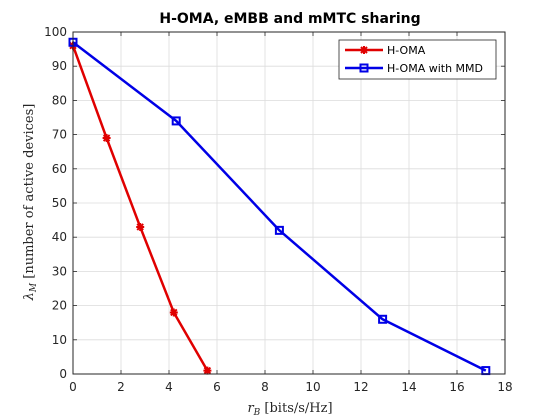 This screenshot has height=420, width=560. What do you see at coordinates (456, 387) in the screenshot?
I see `x-tick-label: 16` at bounding box center [456, 387].